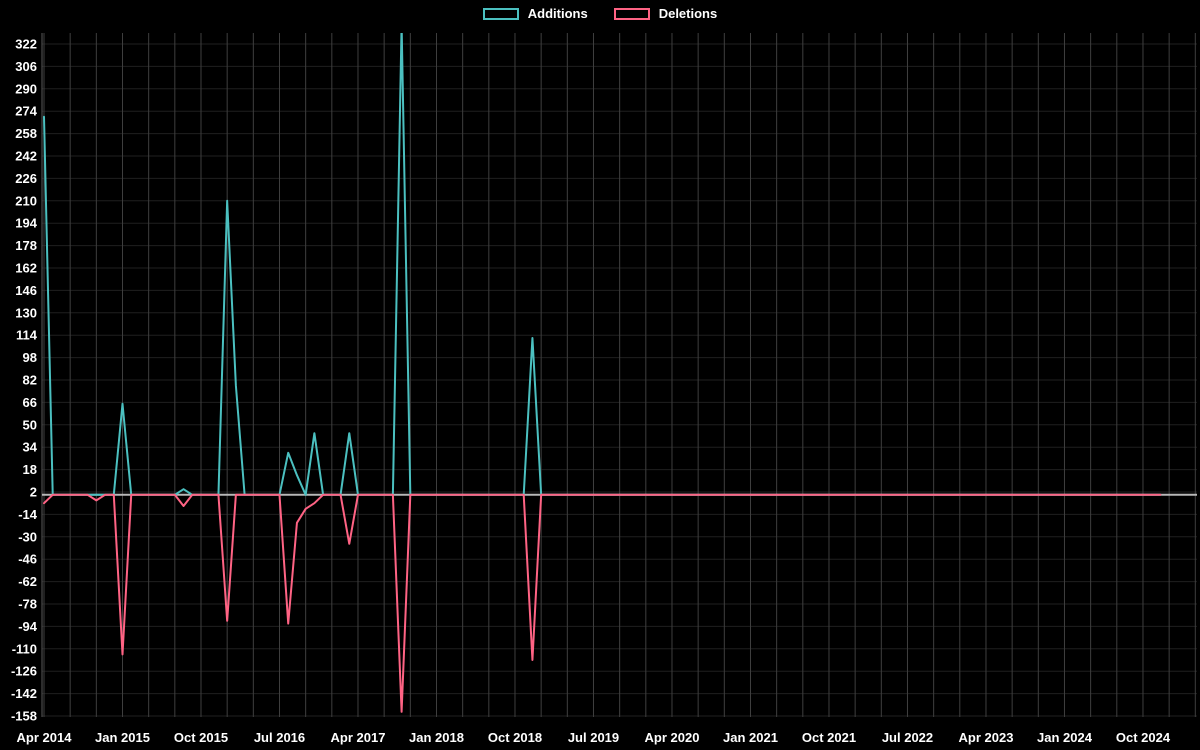 Image resolution: width=1200 pixels, height=750 pixels. I want to click on y-tick-label: -142, so click(24, 693).